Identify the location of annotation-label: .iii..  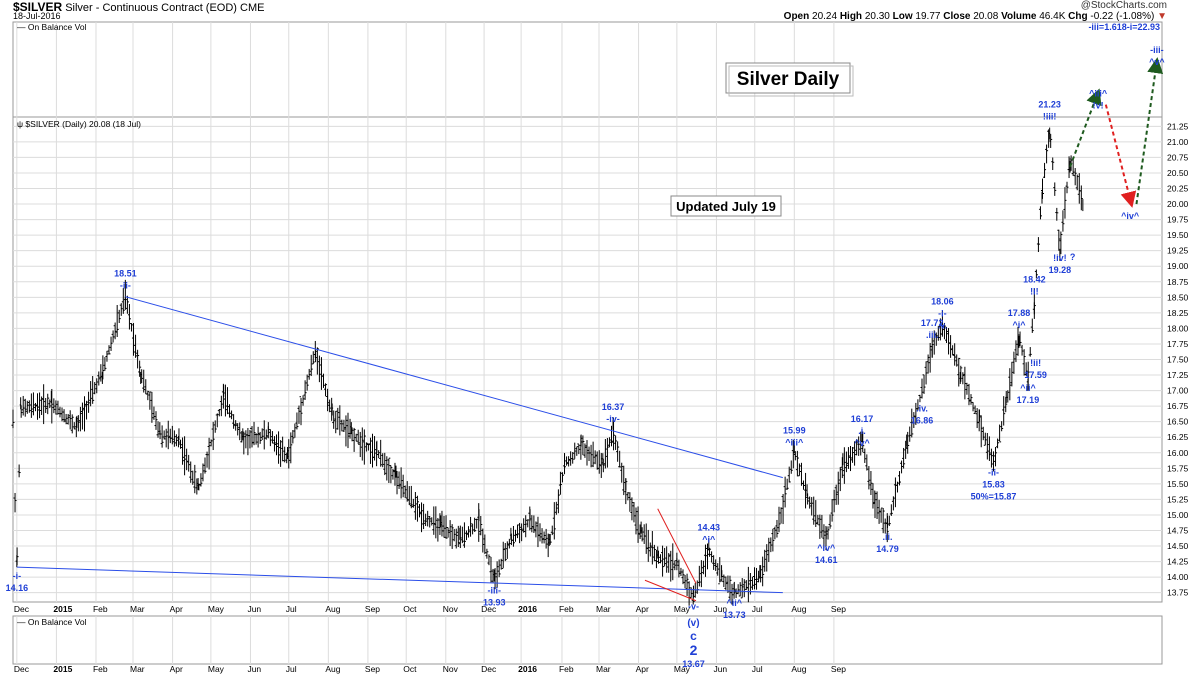
(932, 335).